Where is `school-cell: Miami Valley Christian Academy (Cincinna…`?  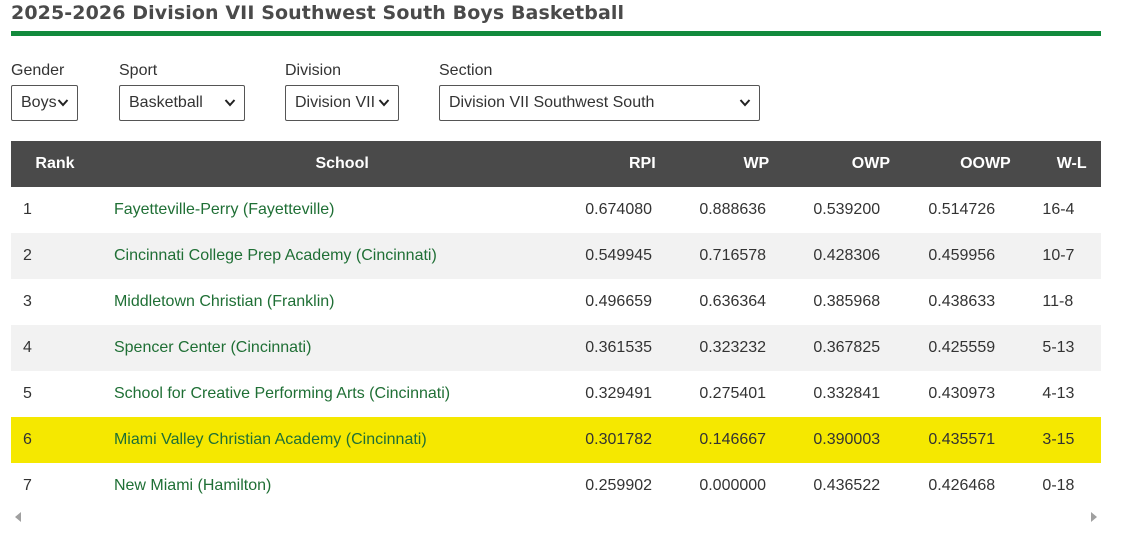
school-cell: Miami Valley Christian Academy (Cincinna… is located at coordinates (342, 440).